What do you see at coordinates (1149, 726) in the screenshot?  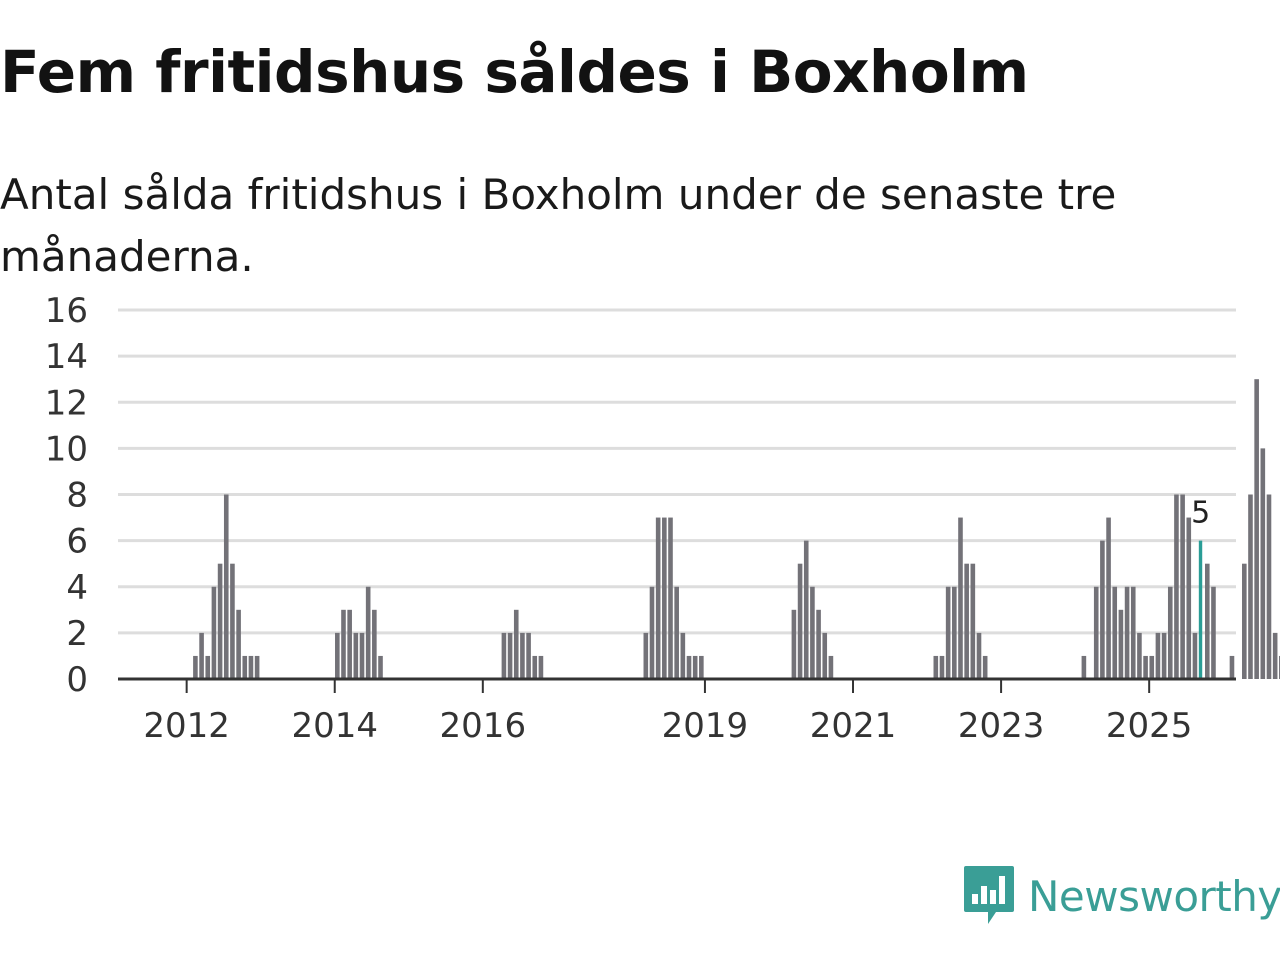 I see `x-tick-label: 2025` at bounding box center [1149, 726].